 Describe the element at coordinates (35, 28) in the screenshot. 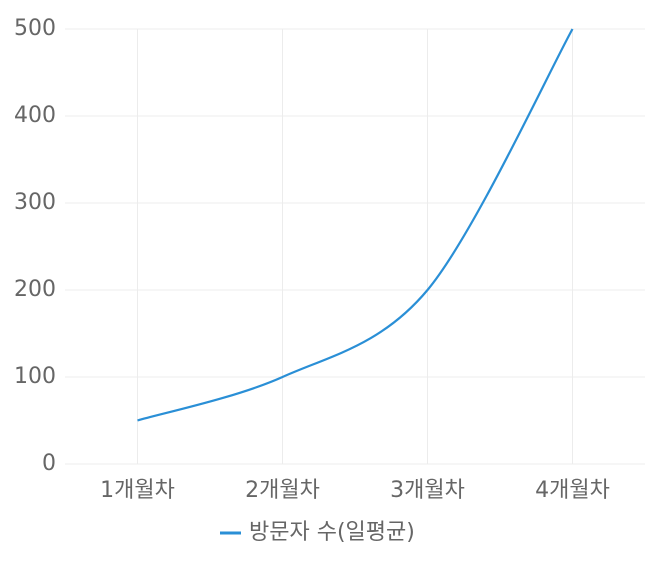

I see `y-tick-label: 500` at that location.